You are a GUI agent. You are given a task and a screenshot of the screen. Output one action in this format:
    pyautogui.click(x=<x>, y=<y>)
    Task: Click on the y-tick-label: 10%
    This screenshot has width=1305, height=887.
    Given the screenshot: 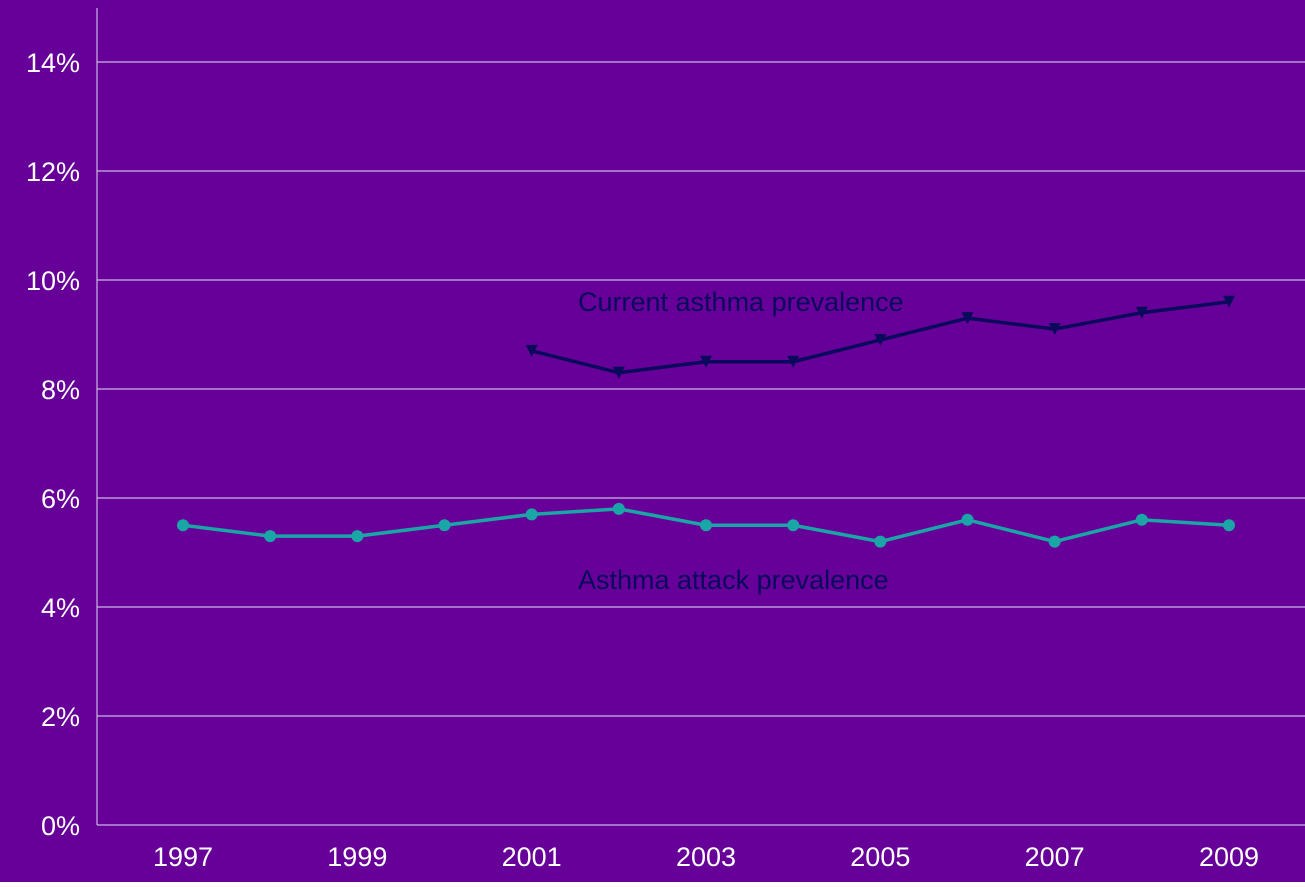 What is the action you would take?
    pyautogui.click(x=53, y=281)
    